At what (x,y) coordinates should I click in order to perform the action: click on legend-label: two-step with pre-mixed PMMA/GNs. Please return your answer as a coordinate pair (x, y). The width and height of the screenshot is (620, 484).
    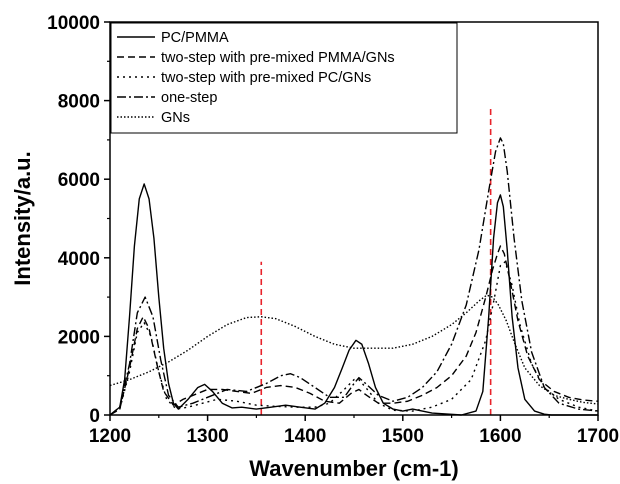
    Looking at the image, I should click on (278, 58).